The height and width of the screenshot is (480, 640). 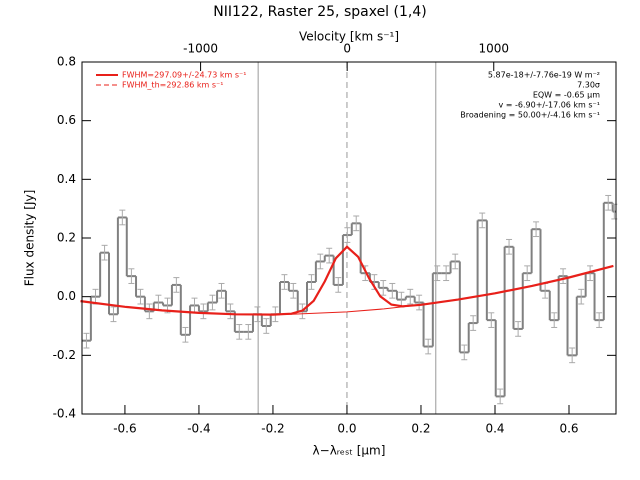 What do you see at coordinates (530, 115) in the screenshot?
I see `annotation: Broadening = 50.00+/-4.16 km s⁻¹` at bounding box center [530, 115].